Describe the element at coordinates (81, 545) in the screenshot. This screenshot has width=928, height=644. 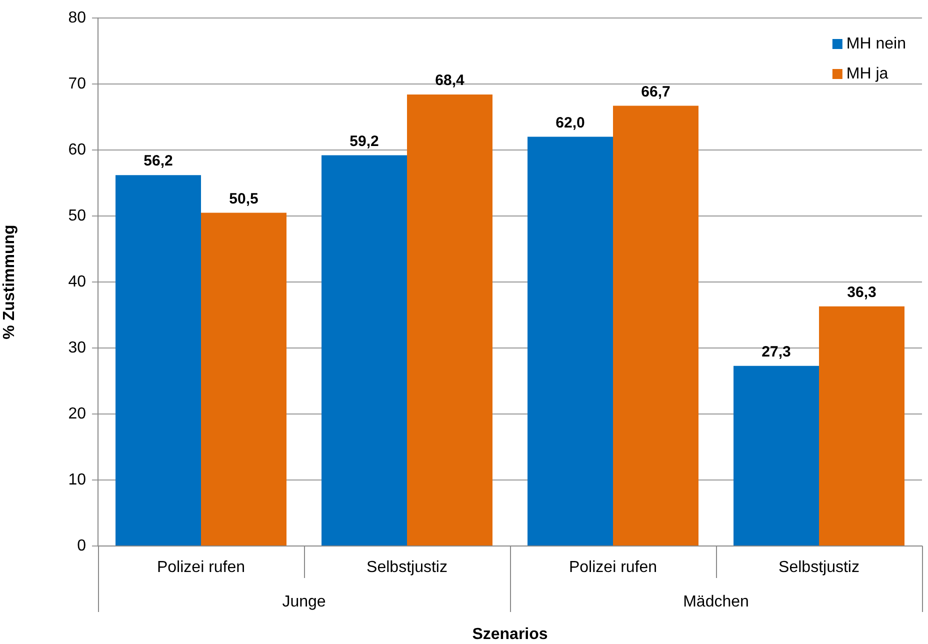
I see `y-tick-label: 0` at that location.